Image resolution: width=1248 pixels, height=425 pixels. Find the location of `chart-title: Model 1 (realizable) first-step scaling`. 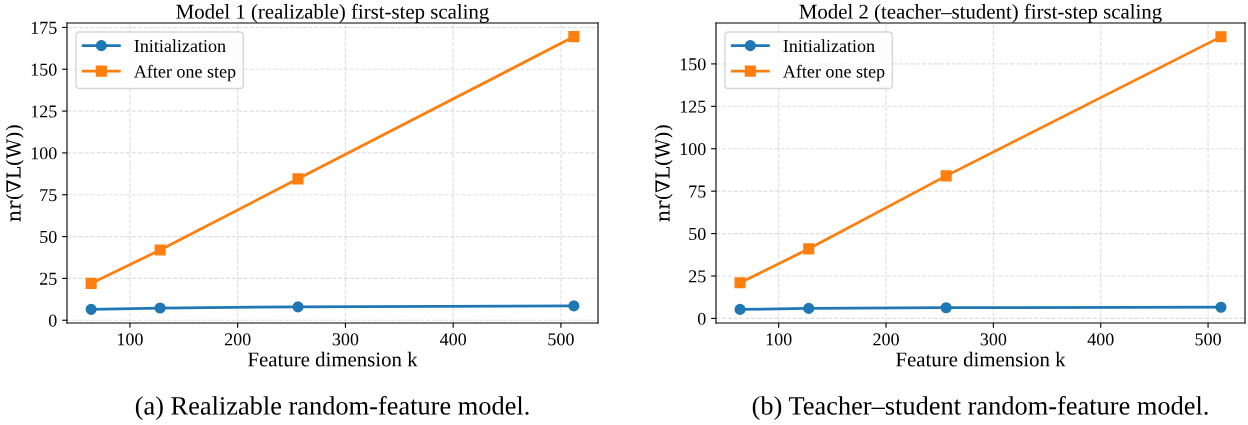

chart-title: Model 1 (realizable) first-step scaling is located at coordinates (332, 13).